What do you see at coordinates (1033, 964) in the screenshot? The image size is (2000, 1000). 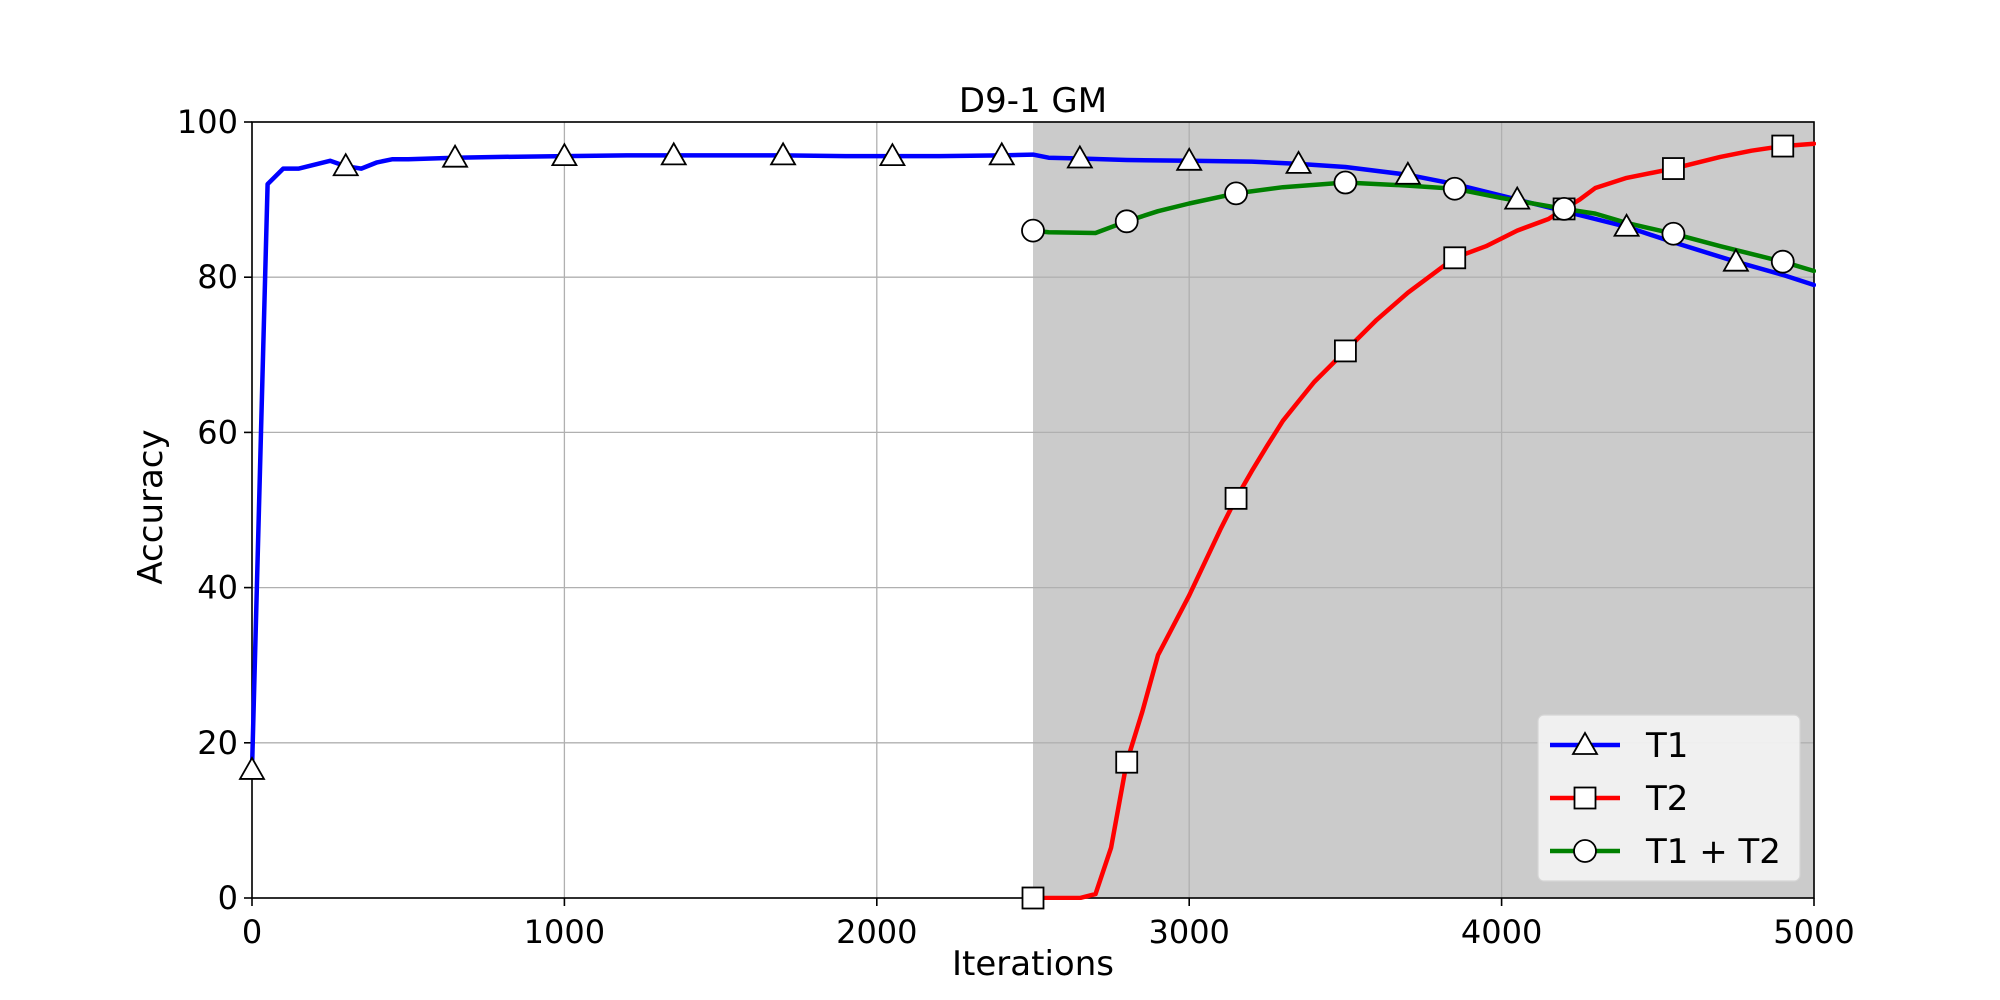 I see `x-axis-label: Iterations` at bounding box center [1033, 964].